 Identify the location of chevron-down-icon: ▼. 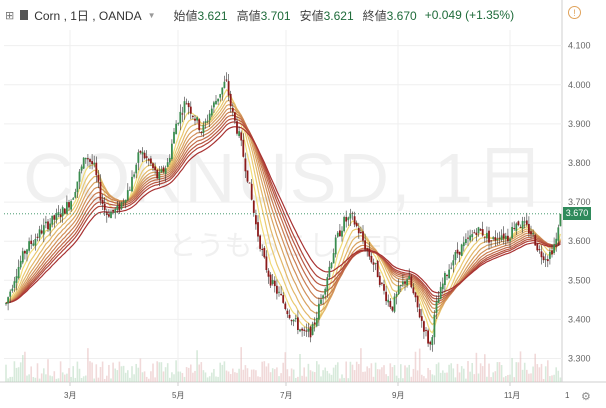
(151, 15).